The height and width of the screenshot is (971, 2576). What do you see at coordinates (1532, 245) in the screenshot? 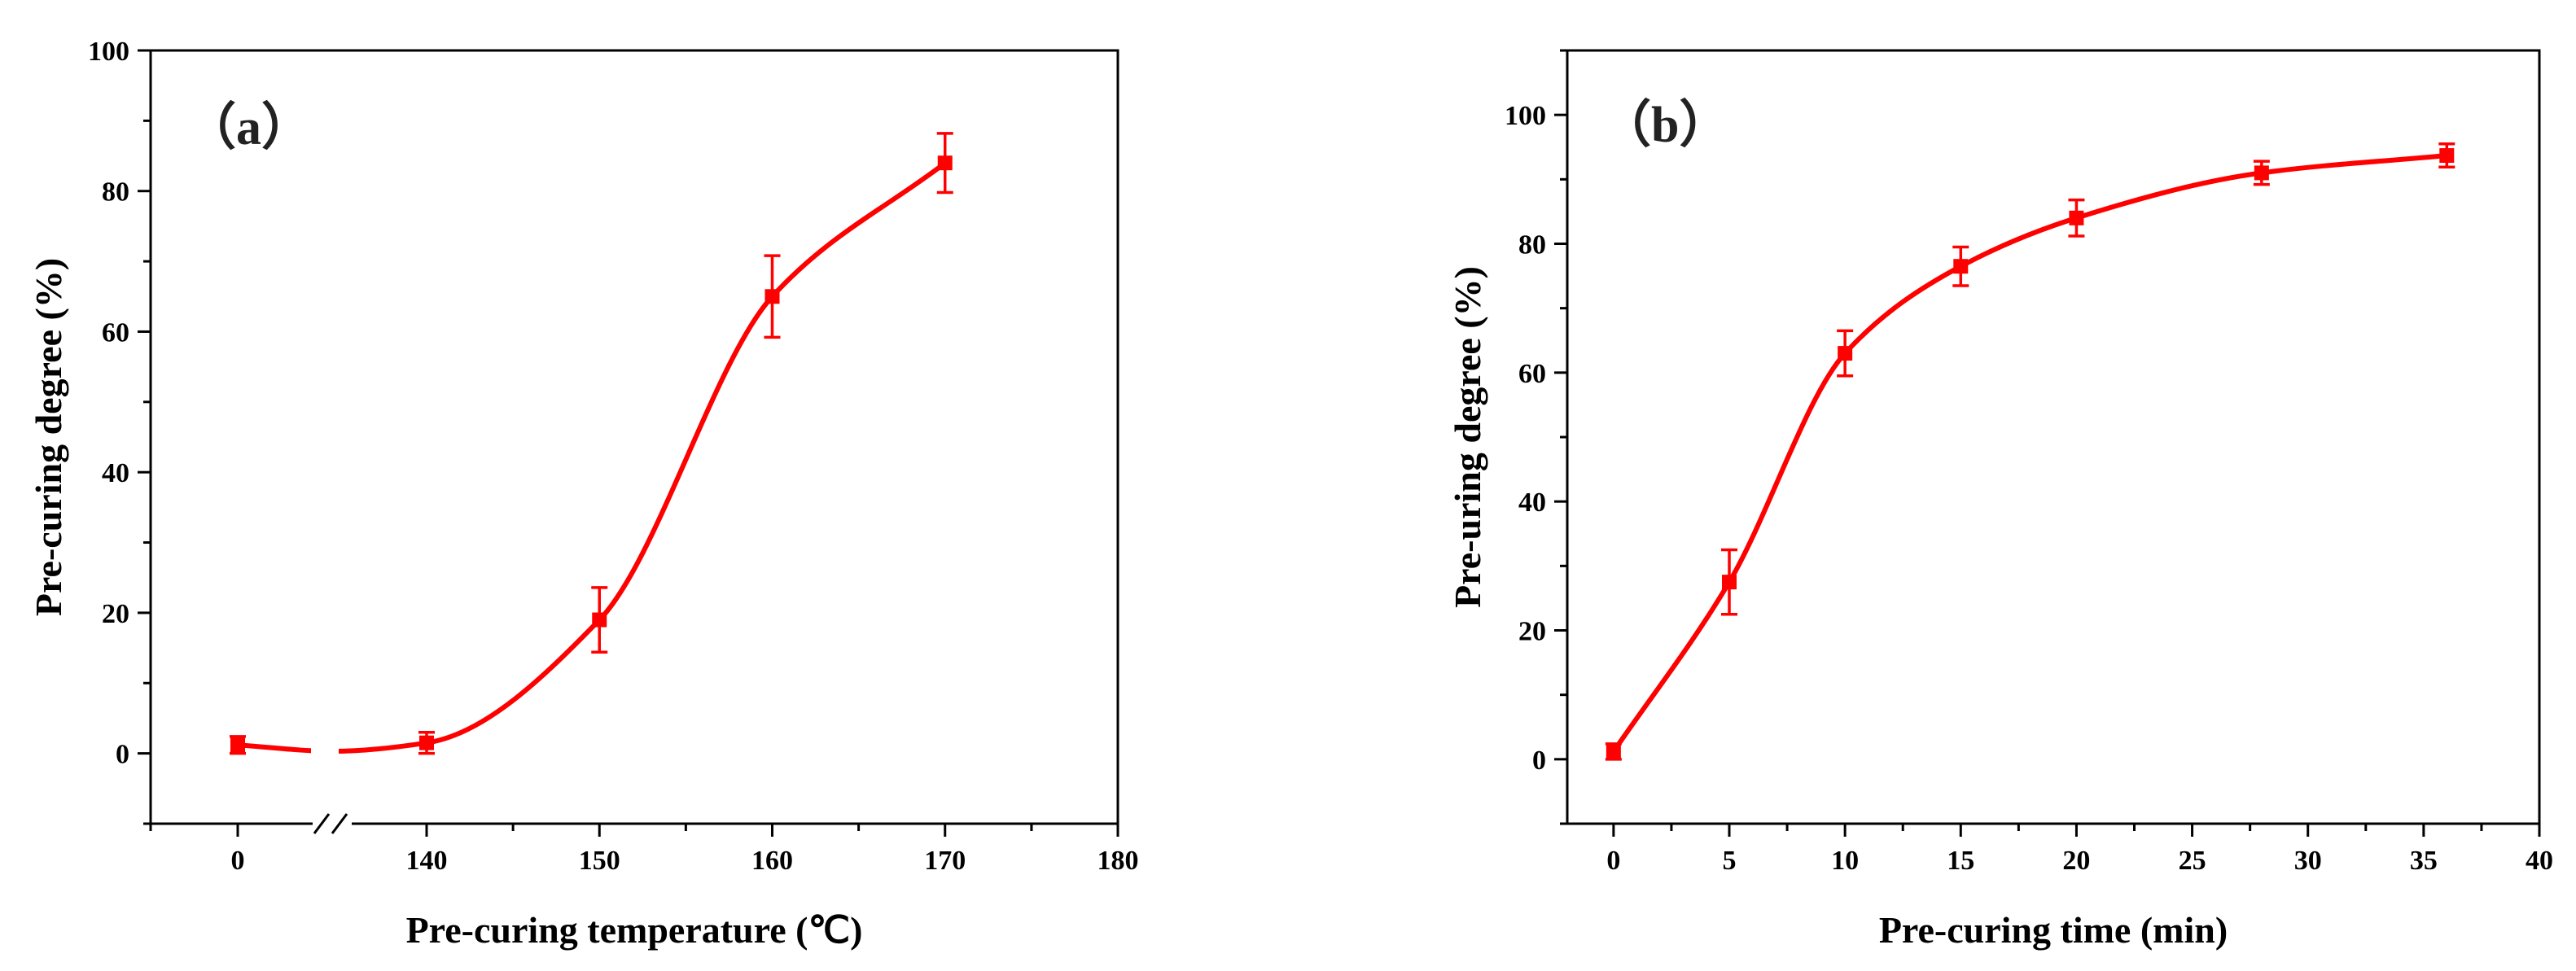
I see `panel-b-y-tick-label: 80` at bounding box center [1532, 245].